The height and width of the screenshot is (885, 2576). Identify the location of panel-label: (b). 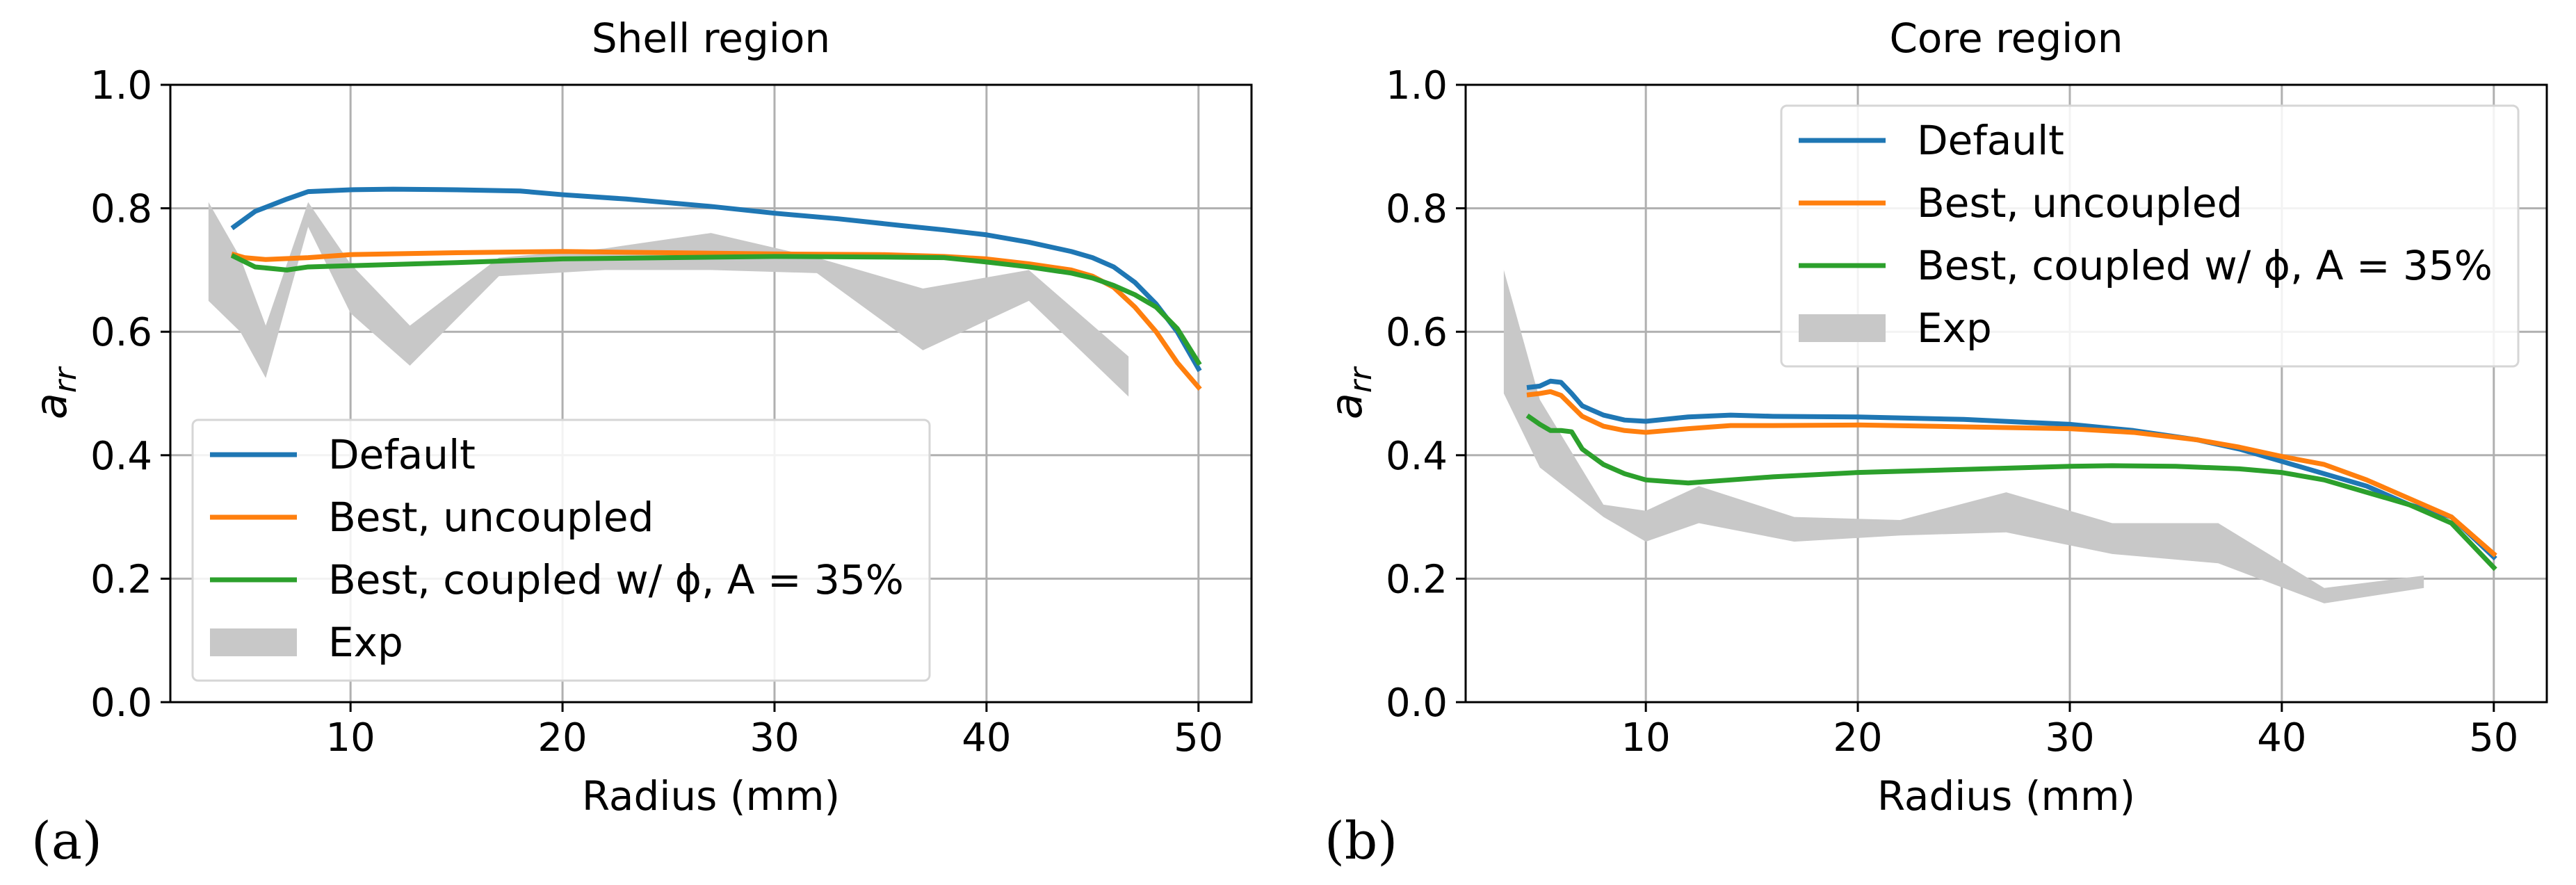
(1361, 841).